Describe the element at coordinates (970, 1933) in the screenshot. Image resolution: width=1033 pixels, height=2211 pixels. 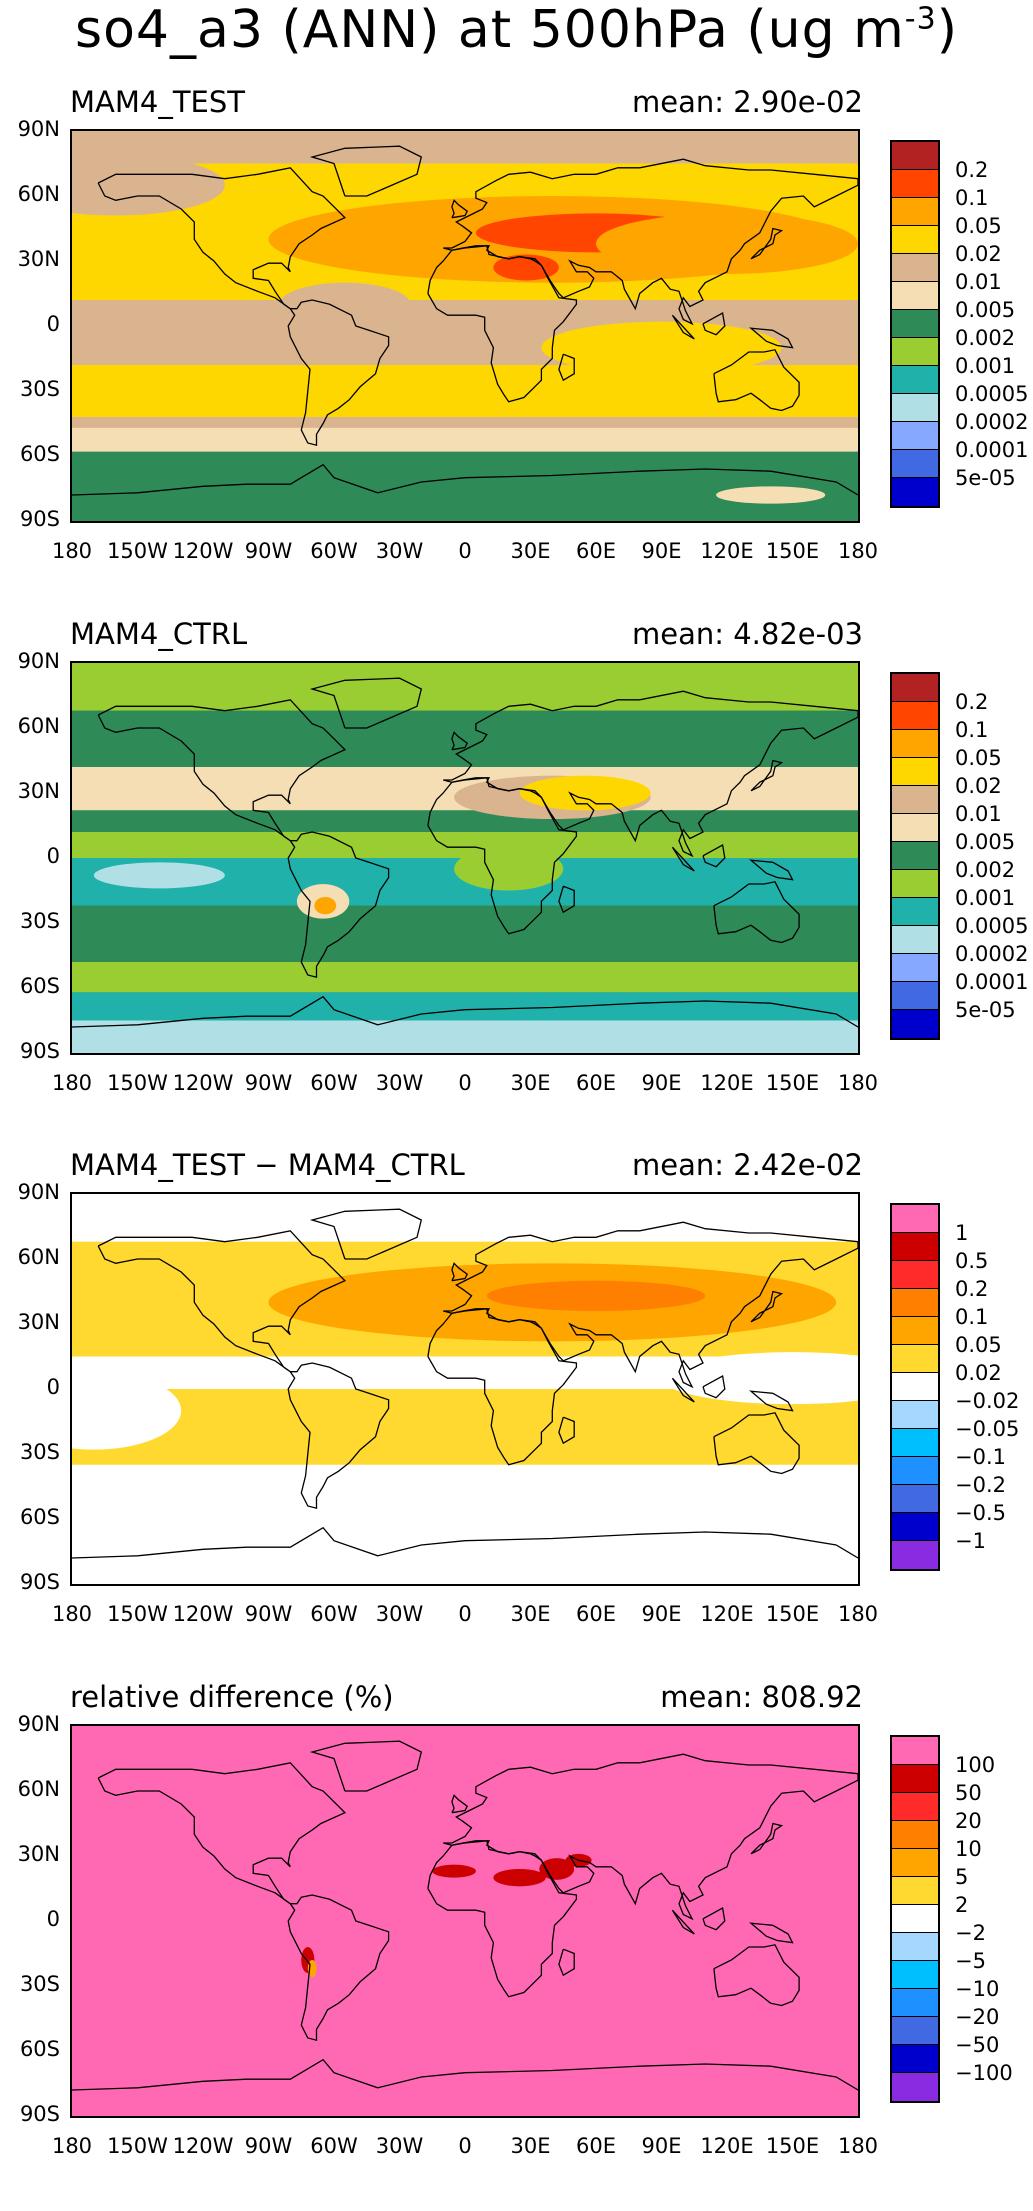
I see `colorbar-label: −2` at that location.